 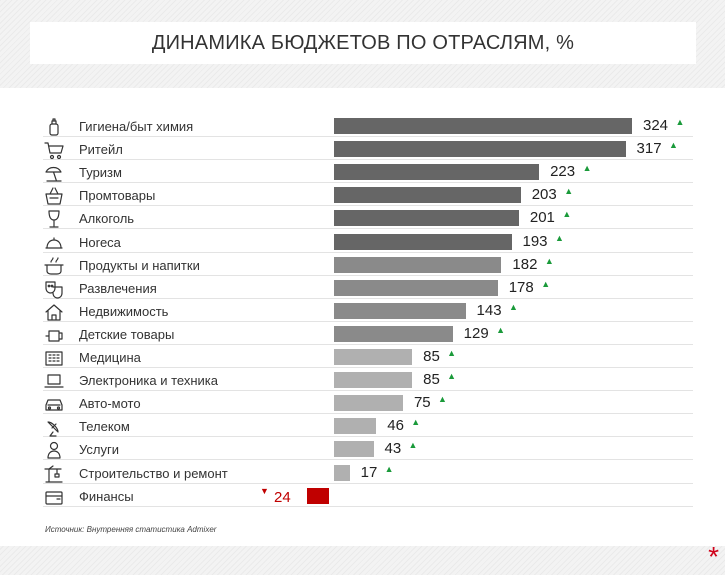 What do you see at coordinates (56, 173) in the screenshot?
I see `beach-umbrella-icon` at bounding box center [56, 173].